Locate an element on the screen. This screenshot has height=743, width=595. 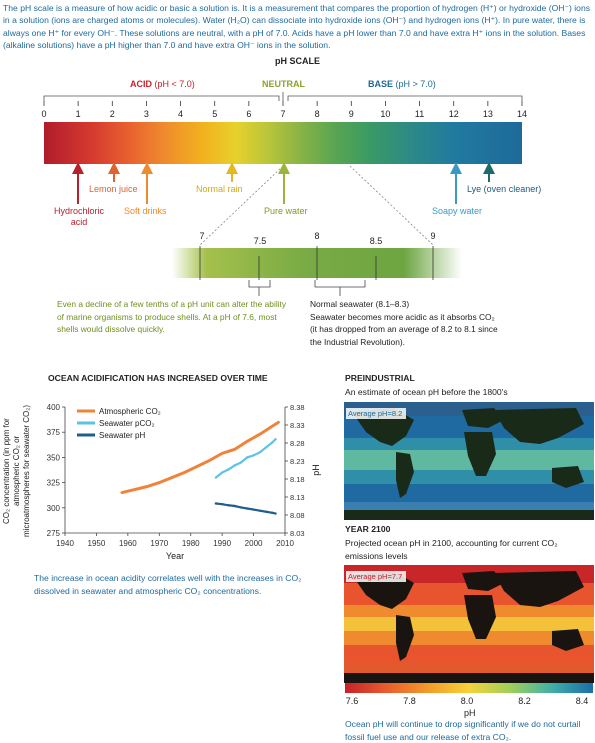
y2-tick-label: 8.08 is located at coordinates (297, 515).